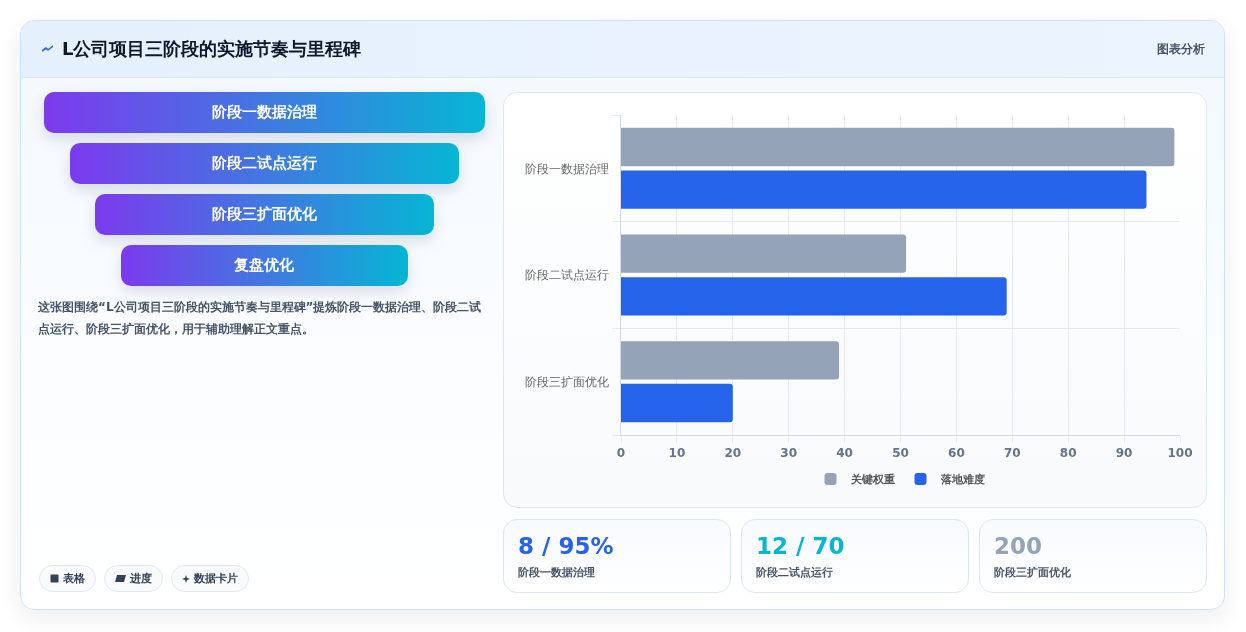  Describe the element at coordinates (1018, 546) in the screenshot. I see `text: 200` at that location.